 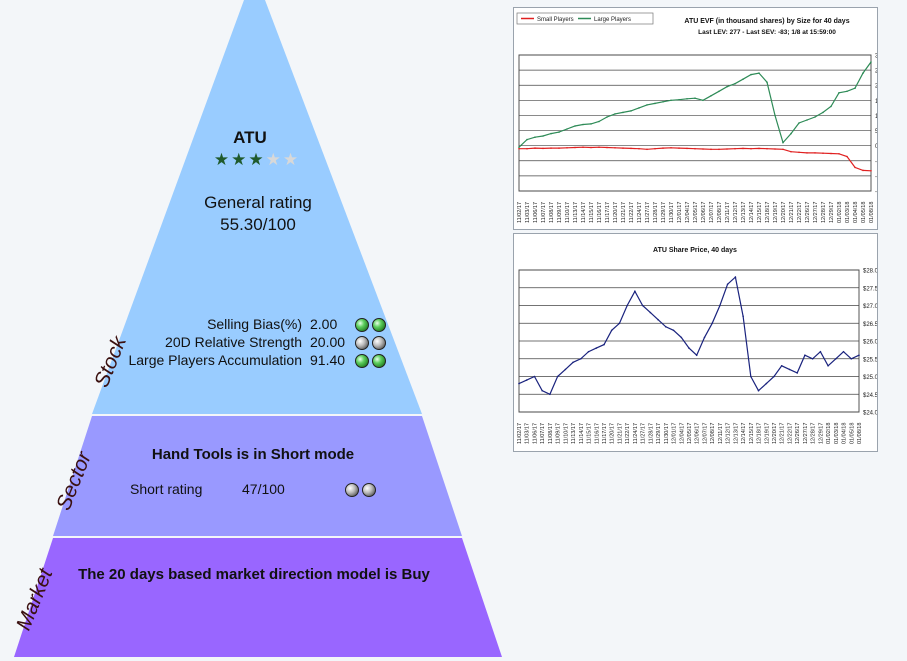 I want to click on relative-strength-label: 20D Relative Strength, so click(x=233, y=342).